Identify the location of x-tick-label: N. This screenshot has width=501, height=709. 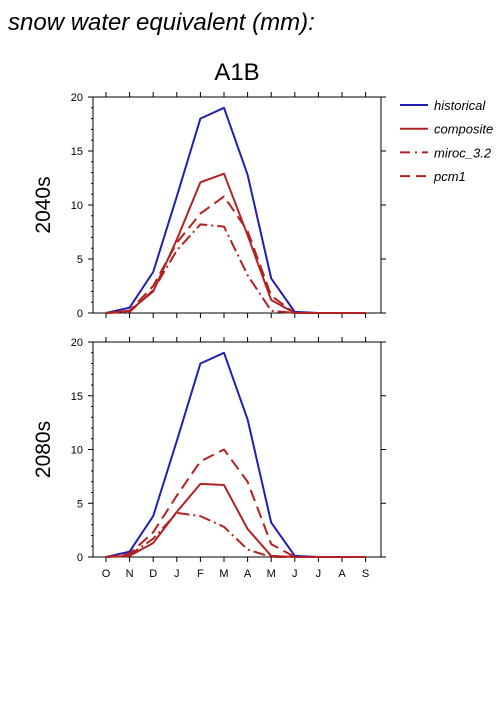
(130, 574).